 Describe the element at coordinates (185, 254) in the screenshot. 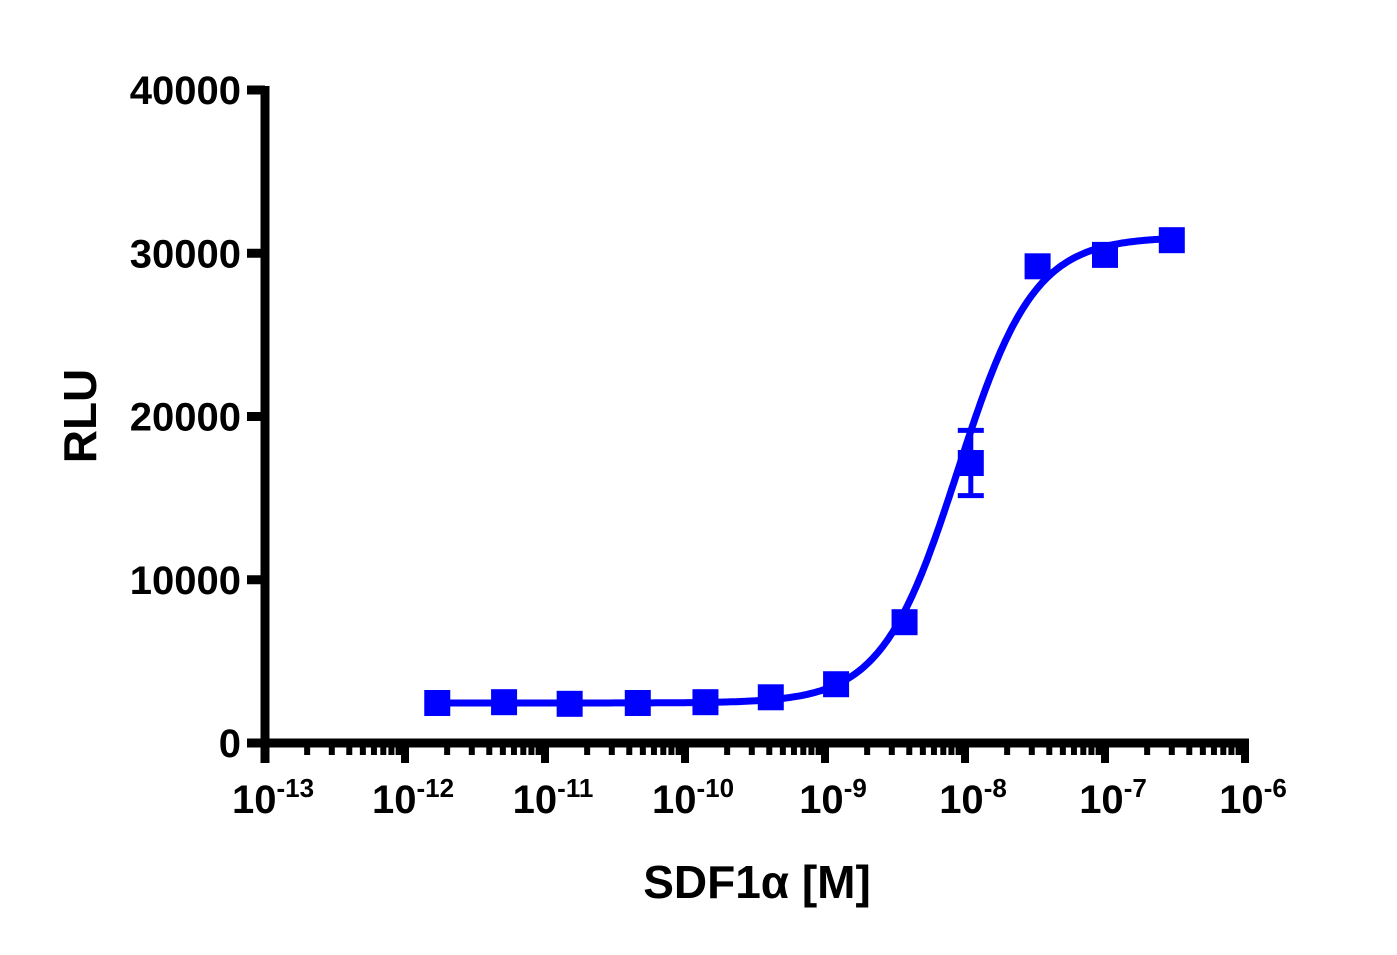

I see `y-tick-label: 30000` at that location.